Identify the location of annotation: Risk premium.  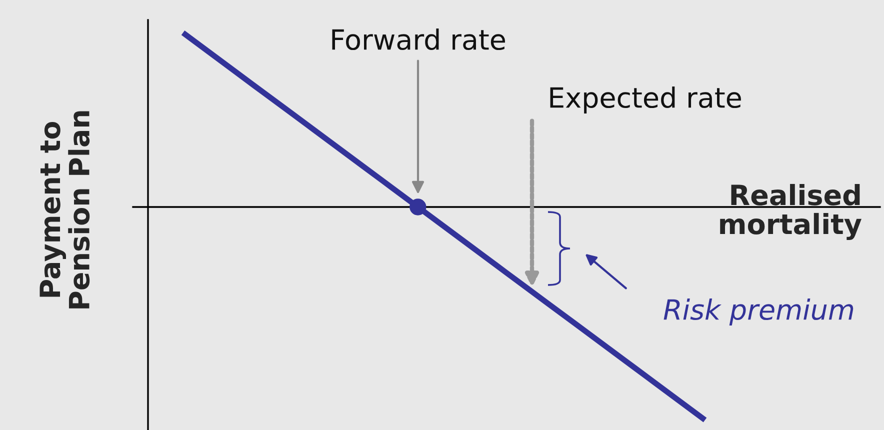
(759, 312).